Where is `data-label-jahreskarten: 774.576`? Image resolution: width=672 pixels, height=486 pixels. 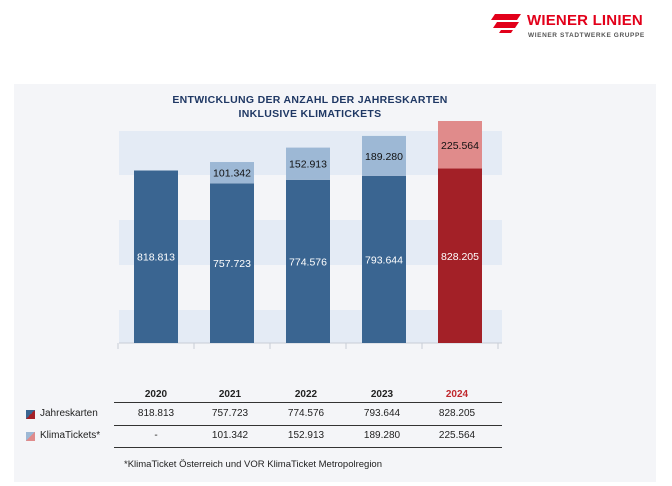 data-label-jahreskarten: 774.576 is located at coordinates (308, 262).